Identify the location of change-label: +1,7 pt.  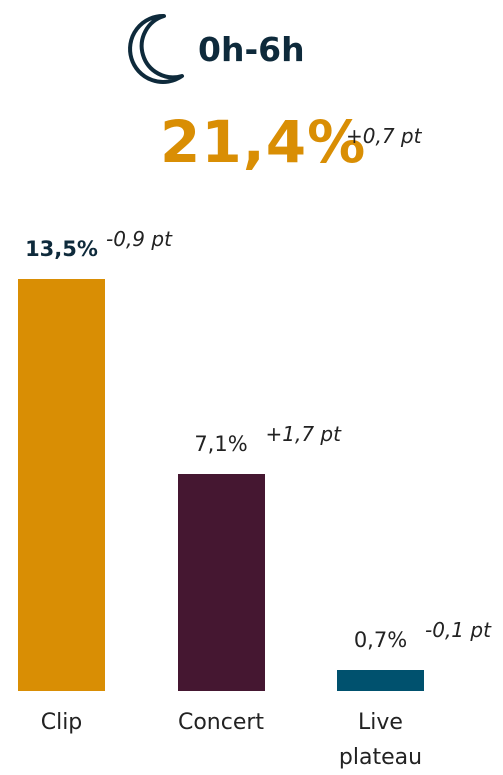
(303, 434).